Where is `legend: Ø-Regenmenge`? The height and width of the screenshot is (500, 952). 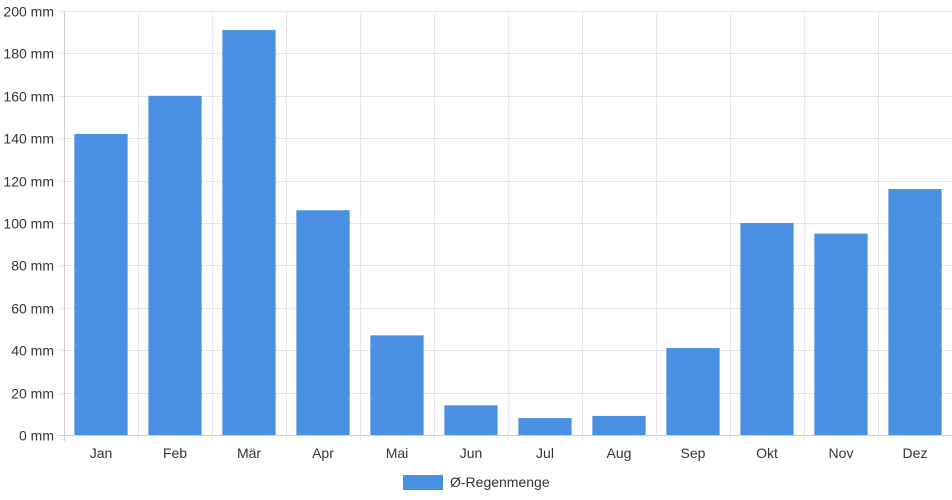 legend: Ø-Regenmenge is located at coordinates (476, 482).